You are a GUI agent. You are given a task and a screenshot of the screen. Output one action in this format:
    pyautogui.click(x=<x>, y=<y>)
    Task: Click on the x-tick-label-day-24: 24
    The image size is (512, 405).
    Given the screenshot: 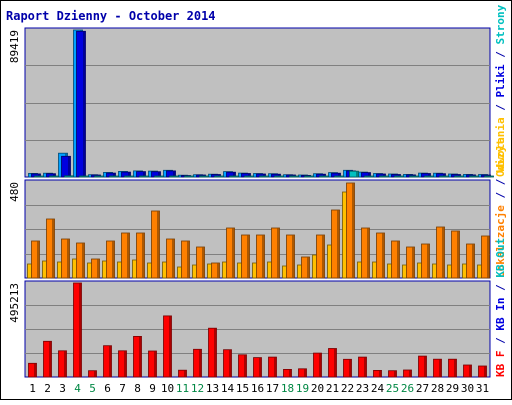 What is the action you would take?
    pyautogui.click(x=378, y=388)
    